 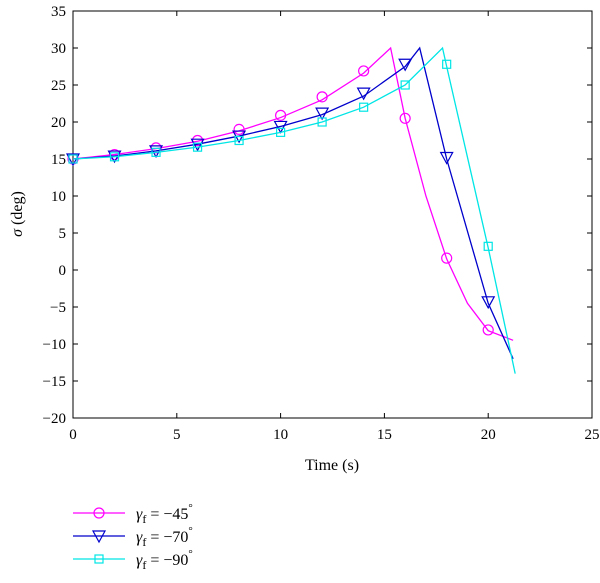 I want to click on y-tick-label: 20, so click(x=58, y=123).